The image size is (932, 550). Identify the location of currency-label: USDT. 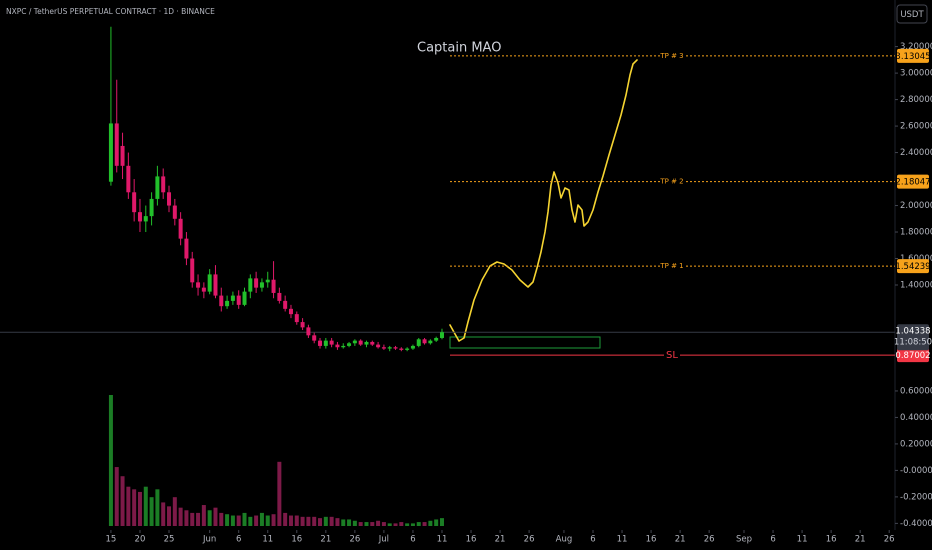
(912, 15).